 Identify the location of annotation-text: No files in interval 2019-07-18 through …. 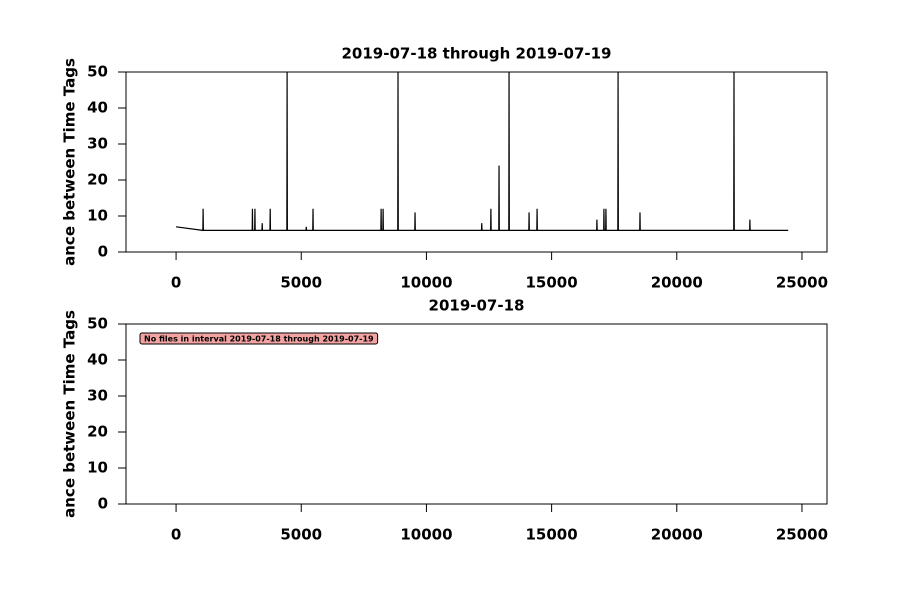
(259, 339).